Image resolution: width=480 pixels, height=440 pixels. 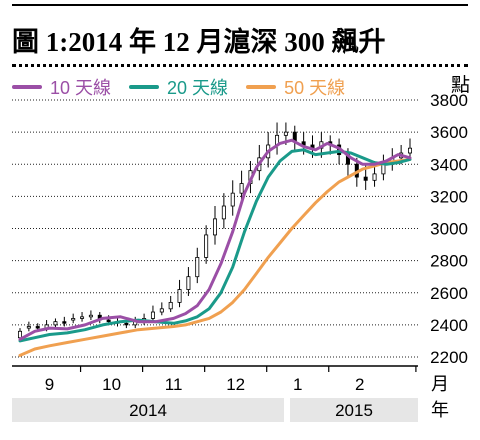 What do you see at coordinates (449, 293) in the screenshot?
I see `y-tick-label-2600: 2600` at bounding box center [449, 293].